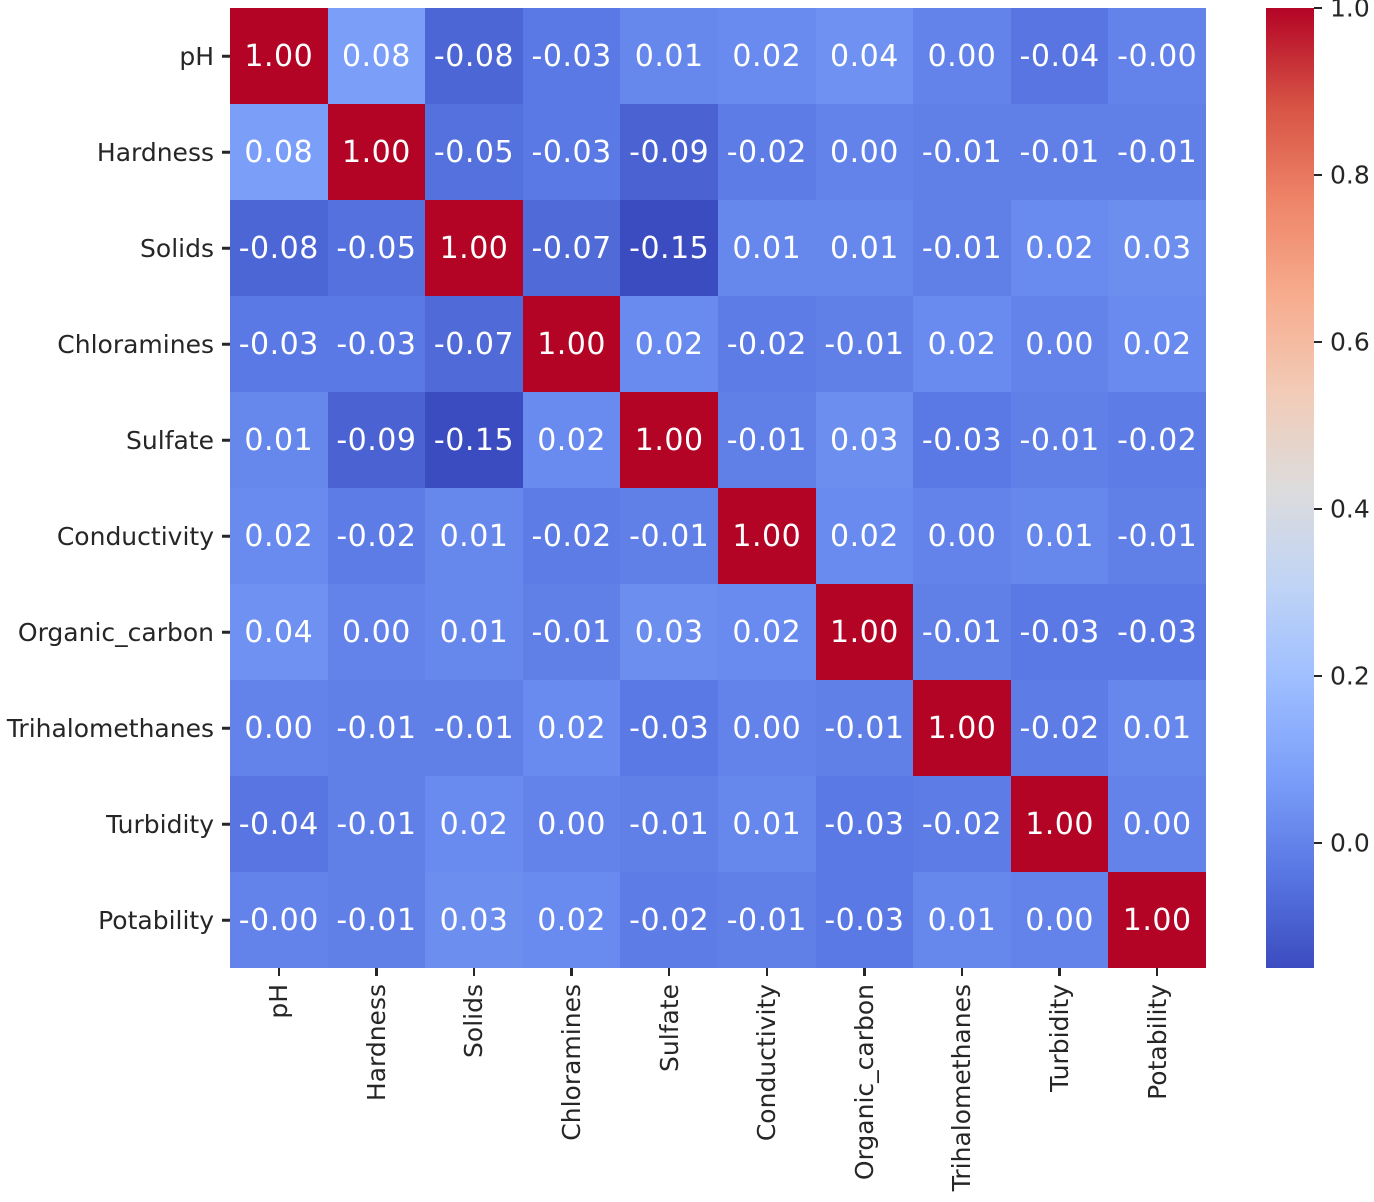 The width and height of the screenshot is (1374, 1202). I want to click on heatmap-cell-Trihalomethanes-Conductivity: 0.00, so click(766, 728).